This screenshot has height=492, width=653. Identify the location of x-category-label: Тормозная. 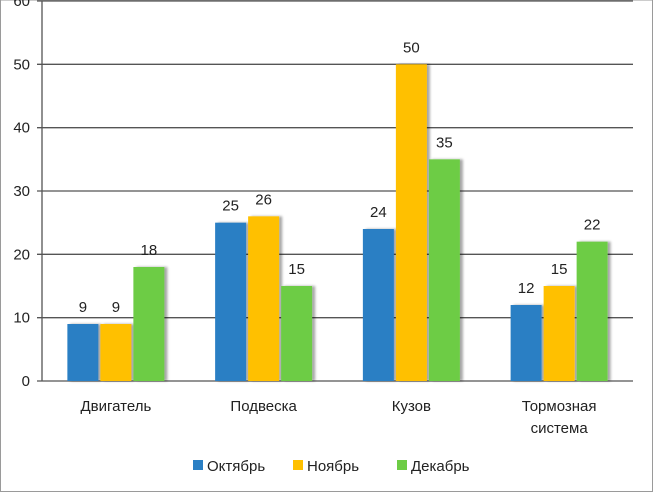
(559, 406).